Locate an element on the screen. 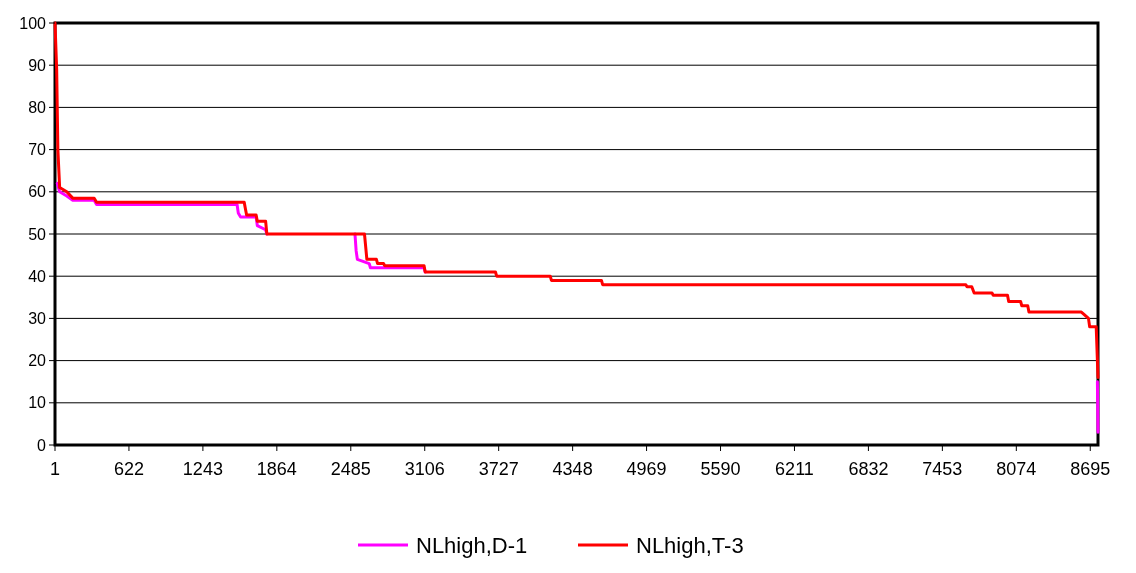 This screenshot has width=1136, height=573. x-tick-label: 5590 is located at coordinates (720, 469).